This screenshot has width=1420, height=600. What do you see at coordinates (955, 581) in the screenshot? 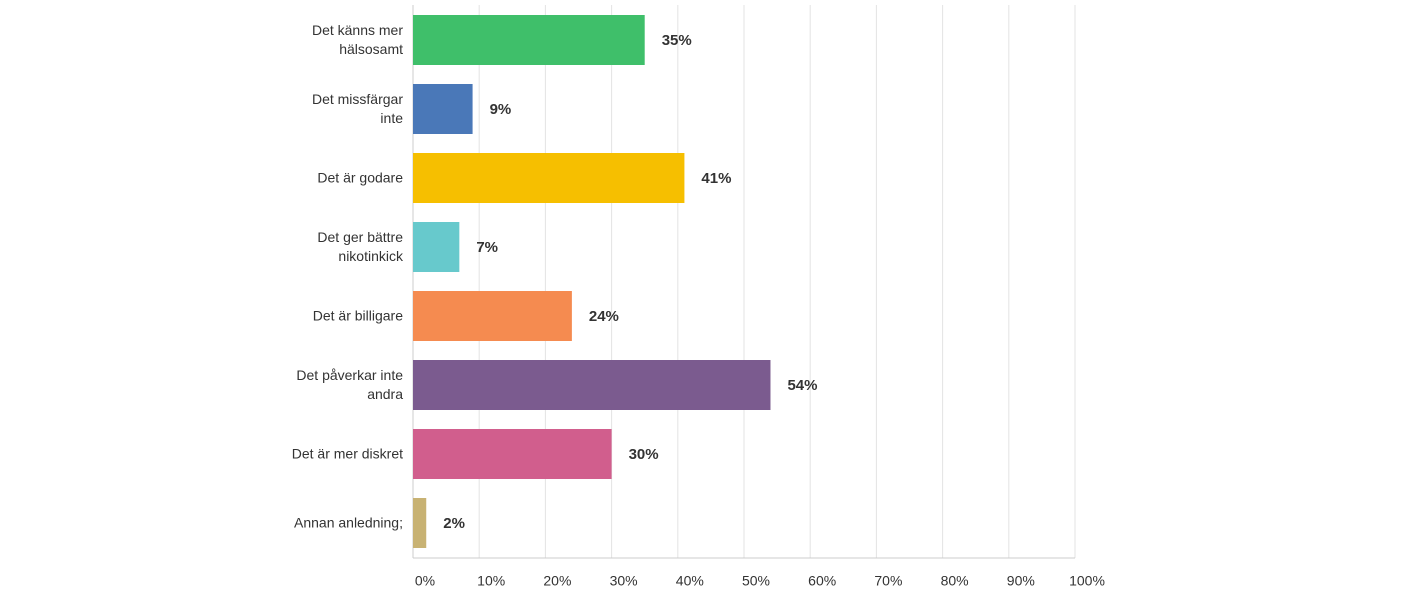
I see `x-tick-label: 80%` at bounding box center [955, 581].